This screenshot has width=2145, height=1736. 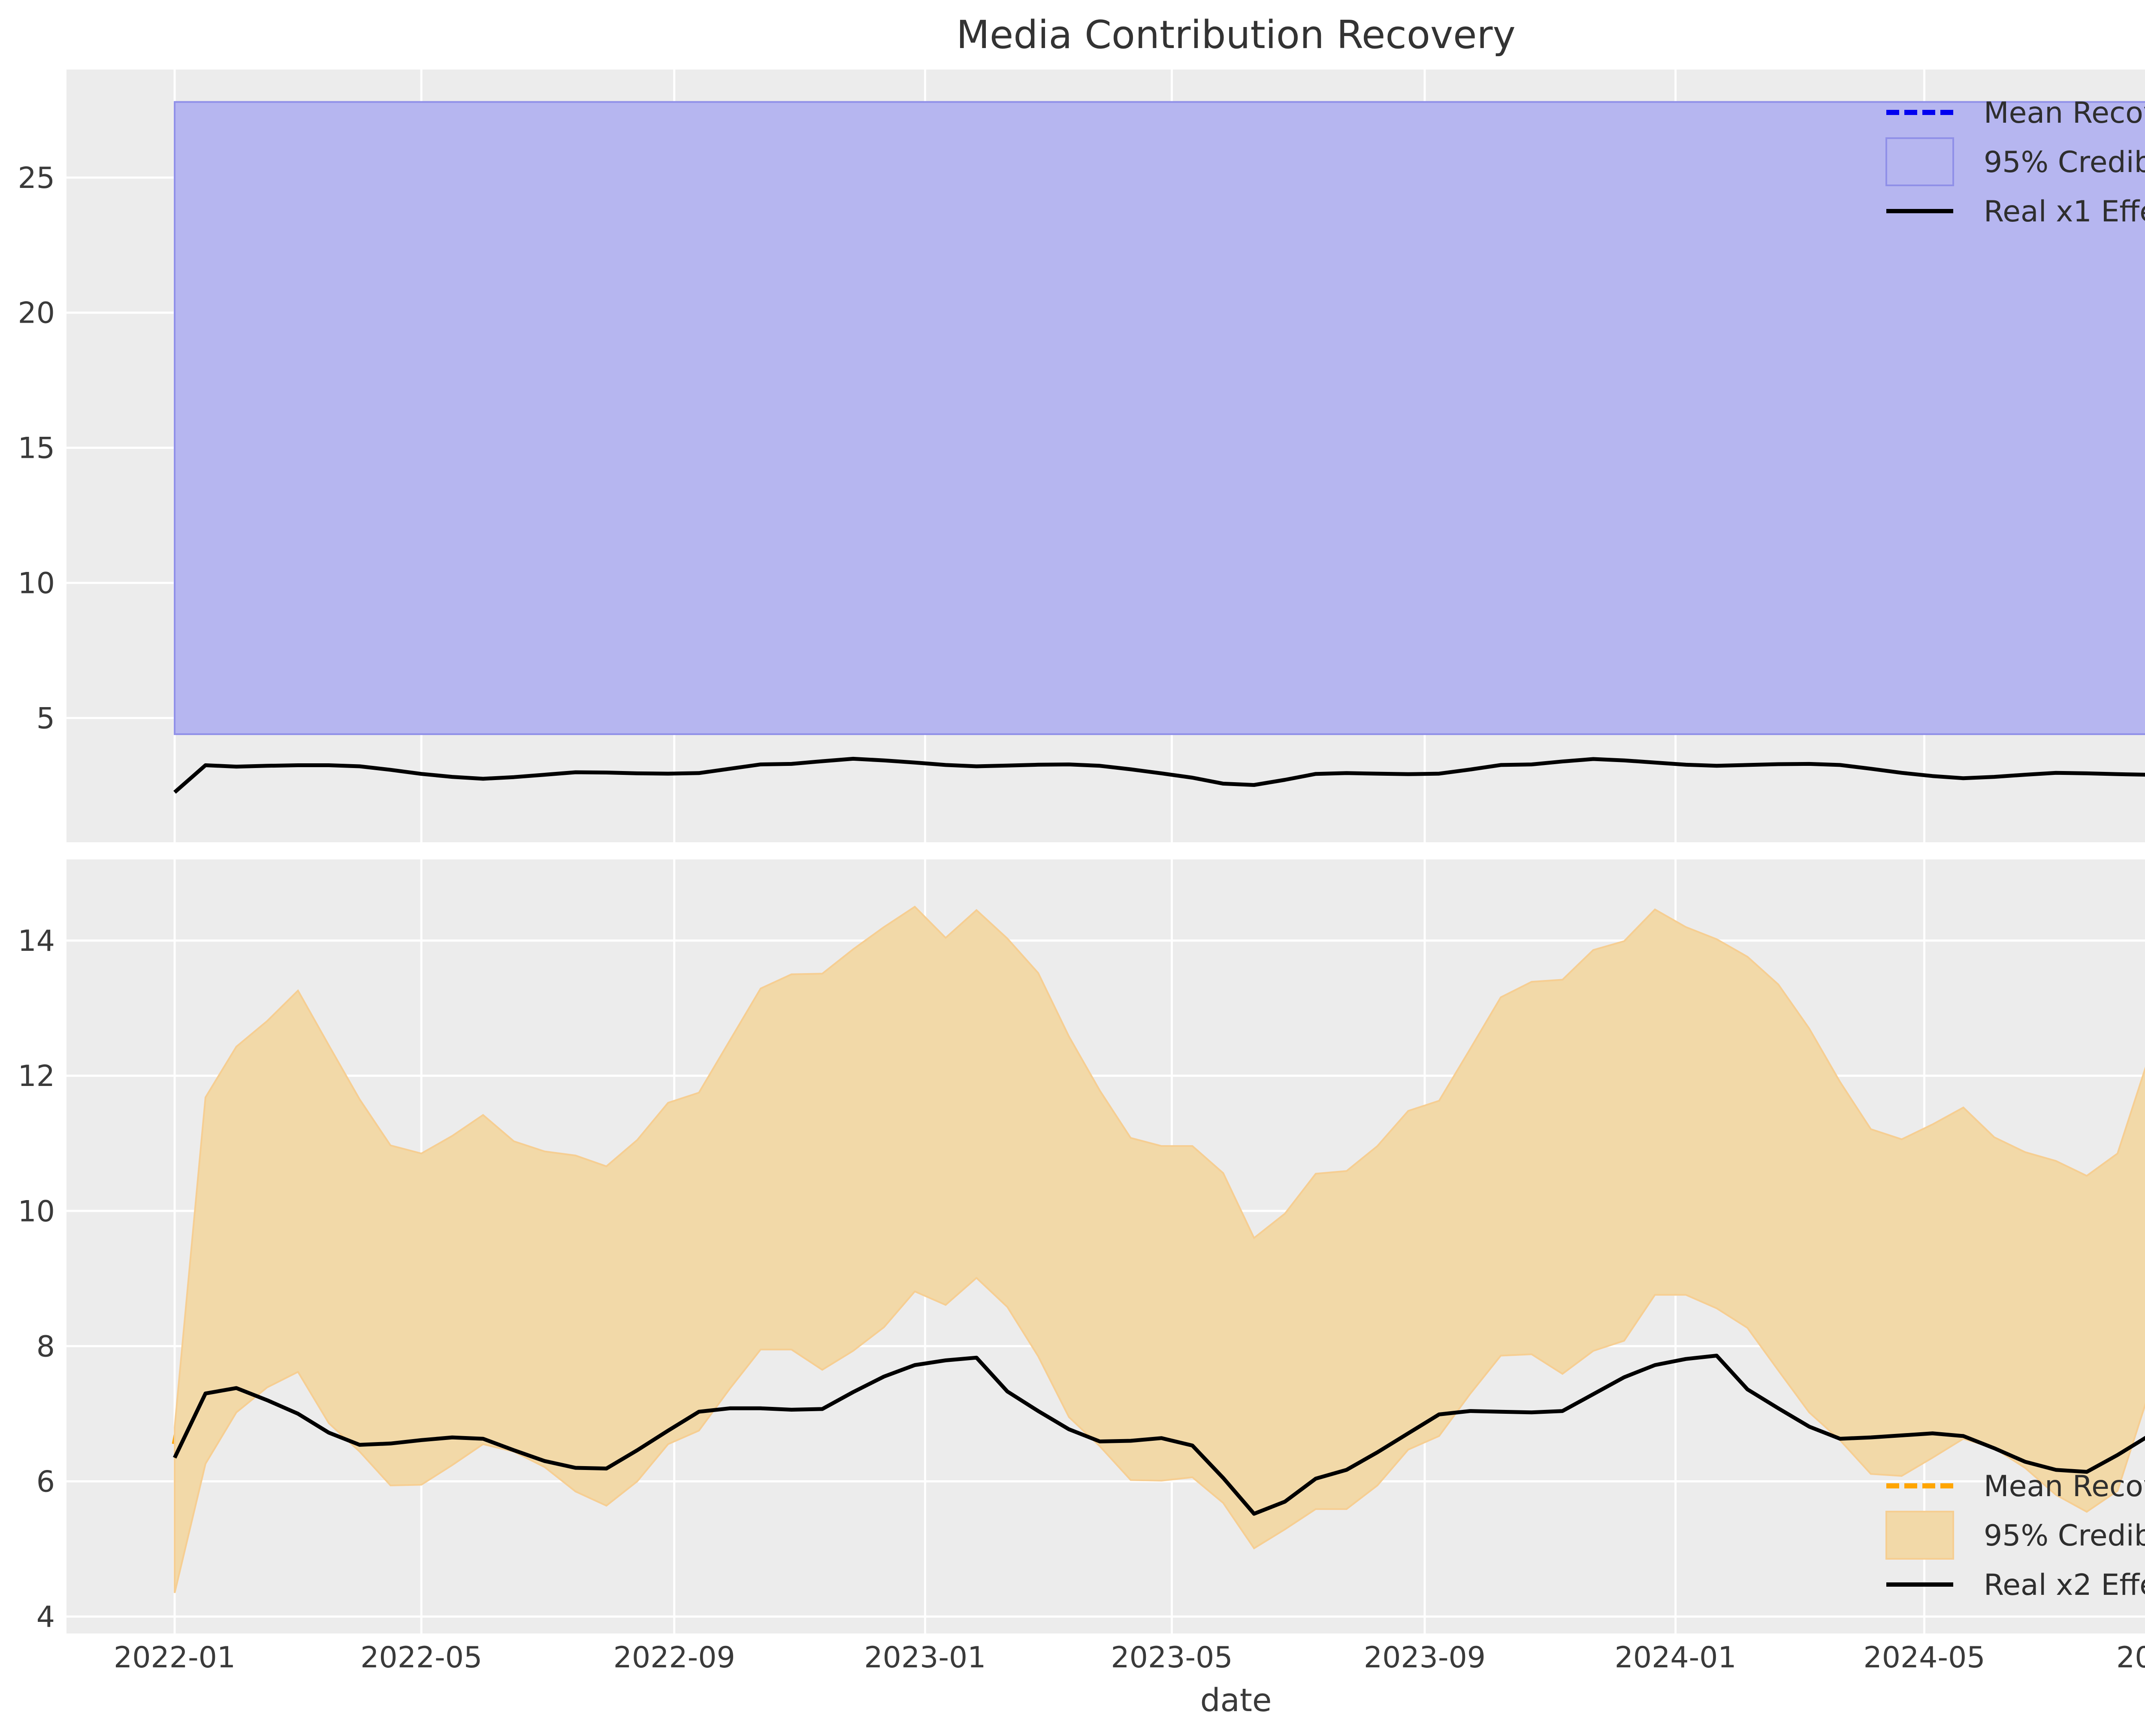 What do you see at coordinates (175, 1658) in the screenshot?
I see `x-tick-label: 2022-01` at bounding box center [175, 1658].